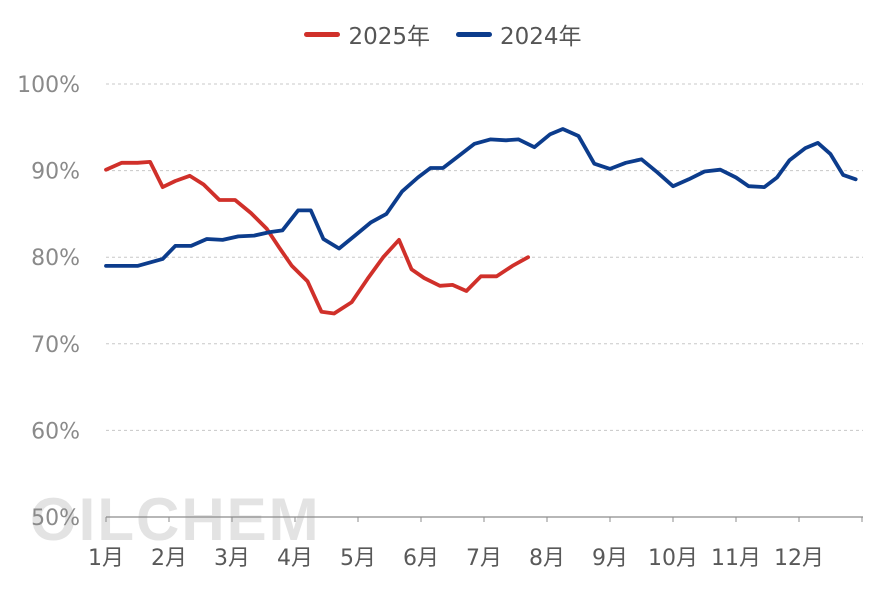 This screenshot has height=591, width=886. What do you see at coordinates (475, 543) in the screenshot?
I see `x-axis: 1月 2月 3月 4月 5月 6月 7月 8月 9月 10月 11月 12月` at bounding box center [475, 543].